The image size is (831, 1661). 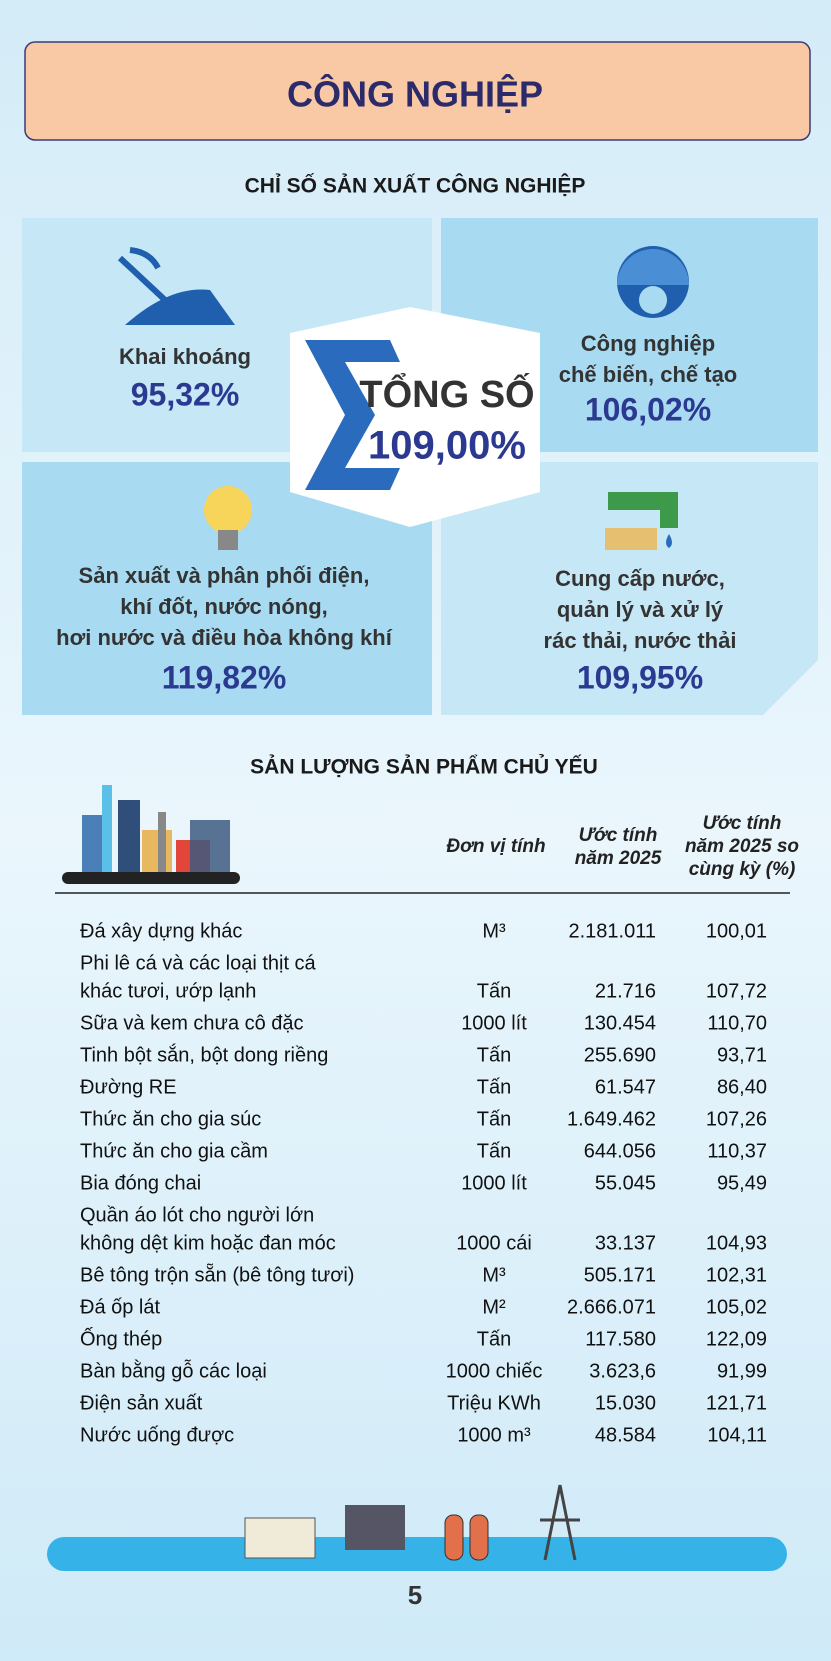 I want to click on product-estimate: 15.030, so click(x=625, y=1403).